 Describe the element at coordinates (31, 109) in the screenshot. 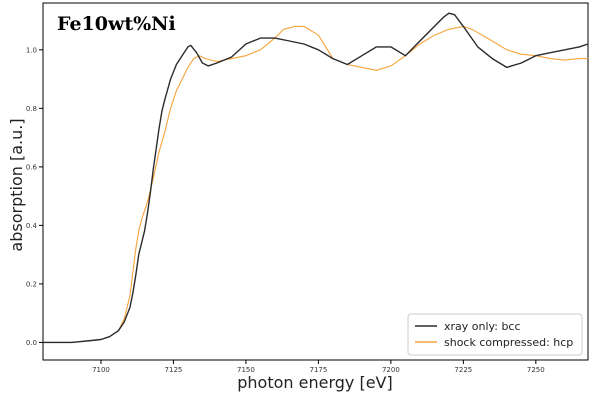

I see `y-tick-label: 0.8` at that location.